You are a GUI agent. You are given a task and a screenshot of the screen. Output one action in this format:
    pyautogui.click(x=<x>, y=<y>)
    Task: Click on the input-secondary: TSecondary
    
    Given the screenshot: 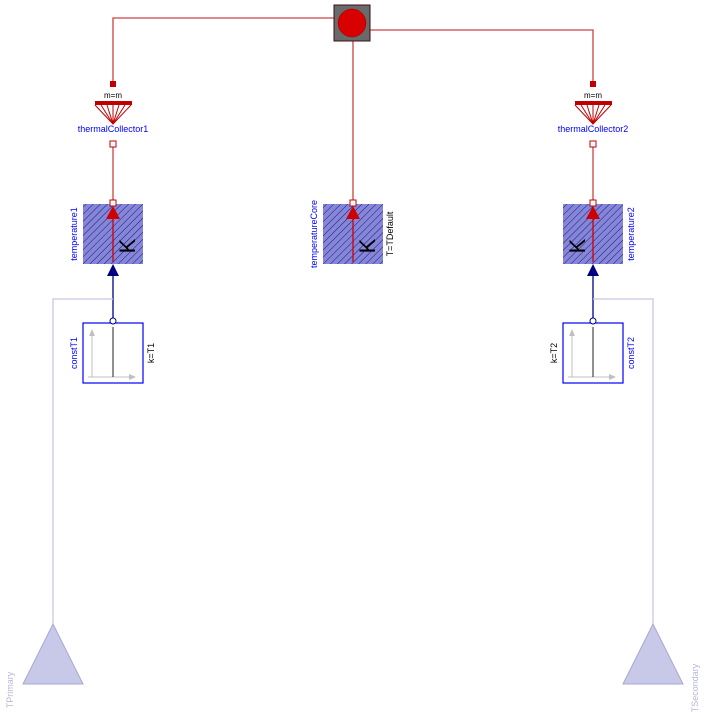 What is the action you would take?
    pyautogui.click(x=661, y=667)
    